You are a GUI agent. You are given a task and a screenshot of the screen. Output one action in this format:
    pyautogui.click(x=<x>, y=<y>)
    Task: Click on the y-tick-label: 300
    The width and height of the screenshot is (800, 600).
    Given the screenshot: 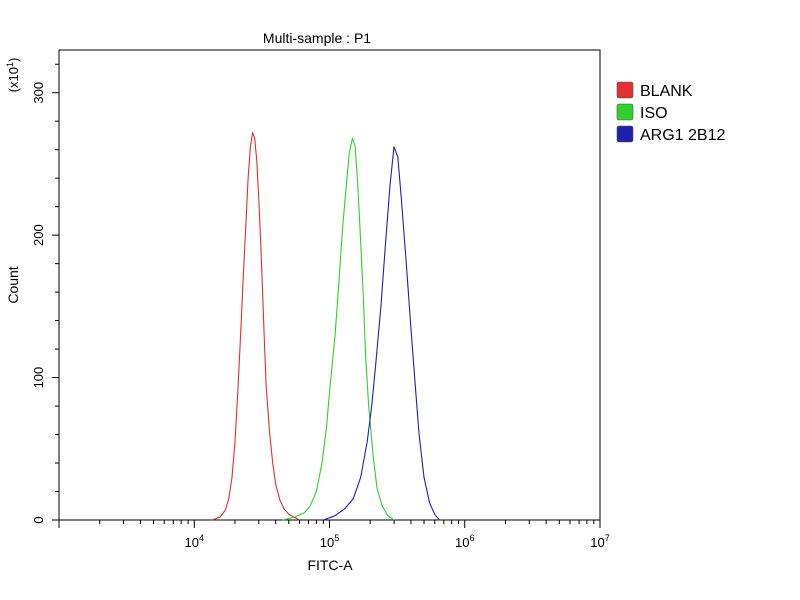 What is the action you would take?
    pyautogui.click(x=38, y=93)
    